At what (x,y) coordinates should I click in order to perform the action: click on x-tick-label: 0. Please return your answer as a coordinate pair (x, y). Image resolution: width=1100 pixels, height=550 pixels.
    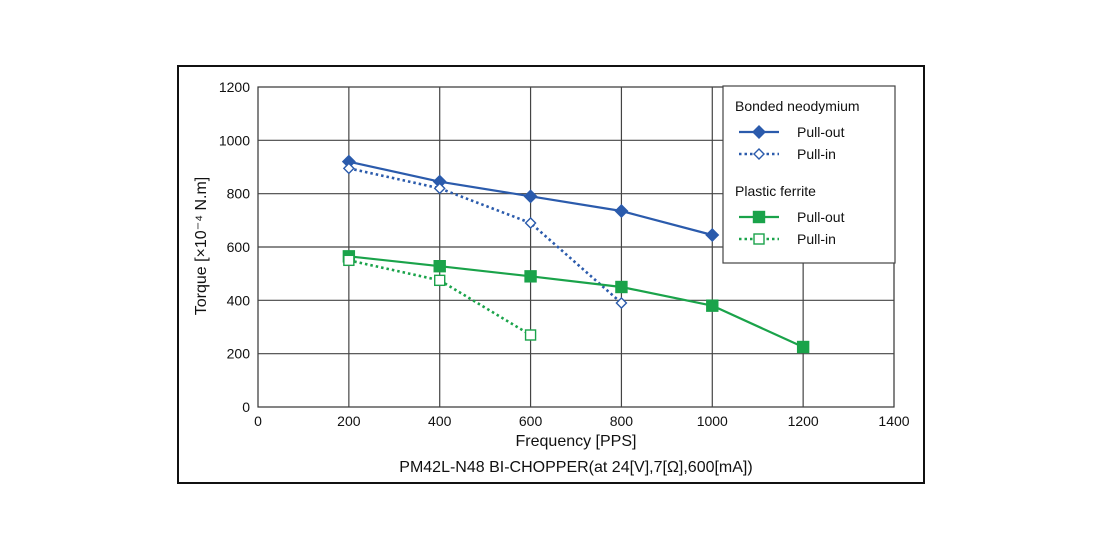
    Looking at the image, I should click on (258, 421).